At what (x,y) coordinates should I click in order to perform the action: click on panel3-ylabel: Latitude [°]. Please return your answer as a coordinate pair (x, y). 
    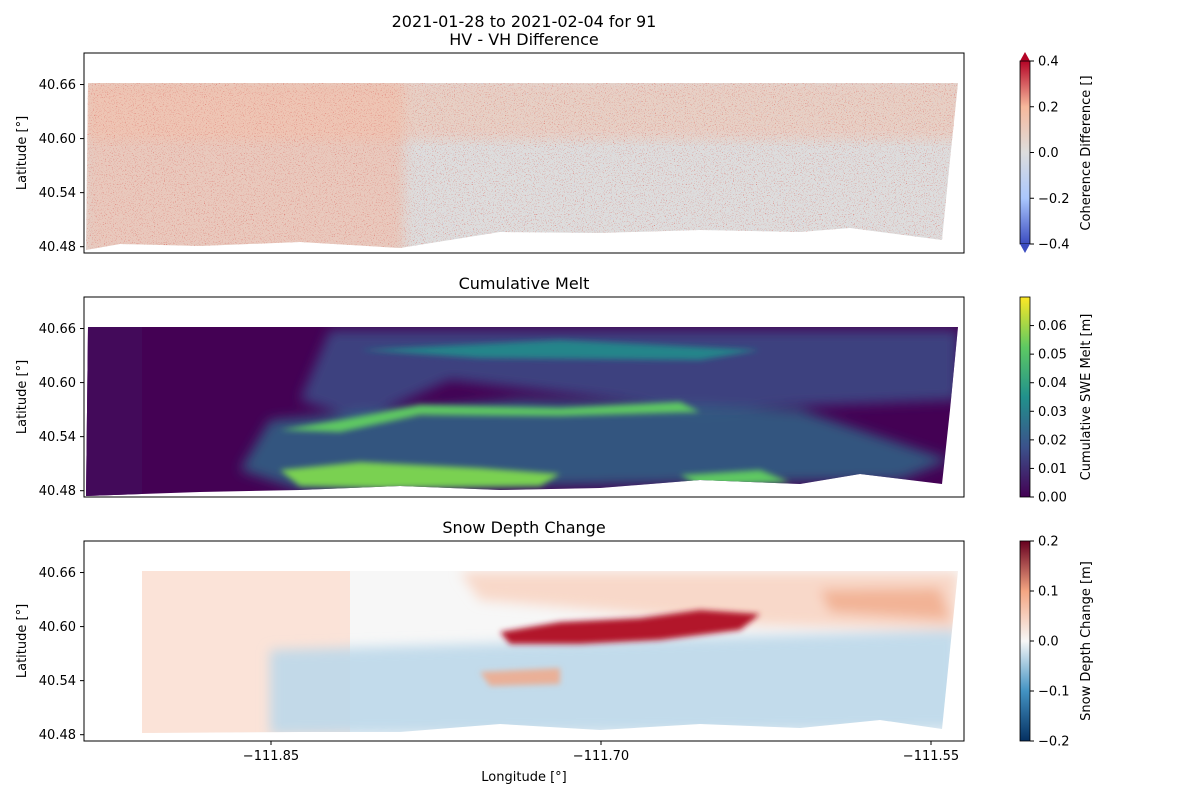
    Looking at the image, I should click on (22, 641).